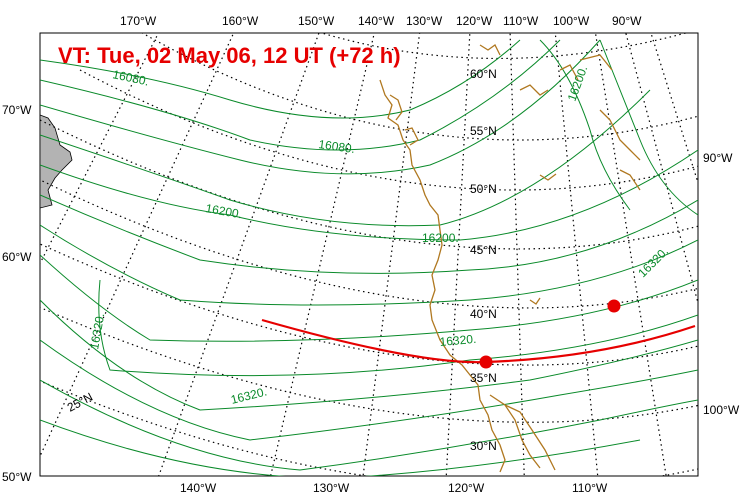  What do you see at coordinates (483, 378) in the screenshot?
I see `lat-label: 35°N` at bounding box center [483, 378].